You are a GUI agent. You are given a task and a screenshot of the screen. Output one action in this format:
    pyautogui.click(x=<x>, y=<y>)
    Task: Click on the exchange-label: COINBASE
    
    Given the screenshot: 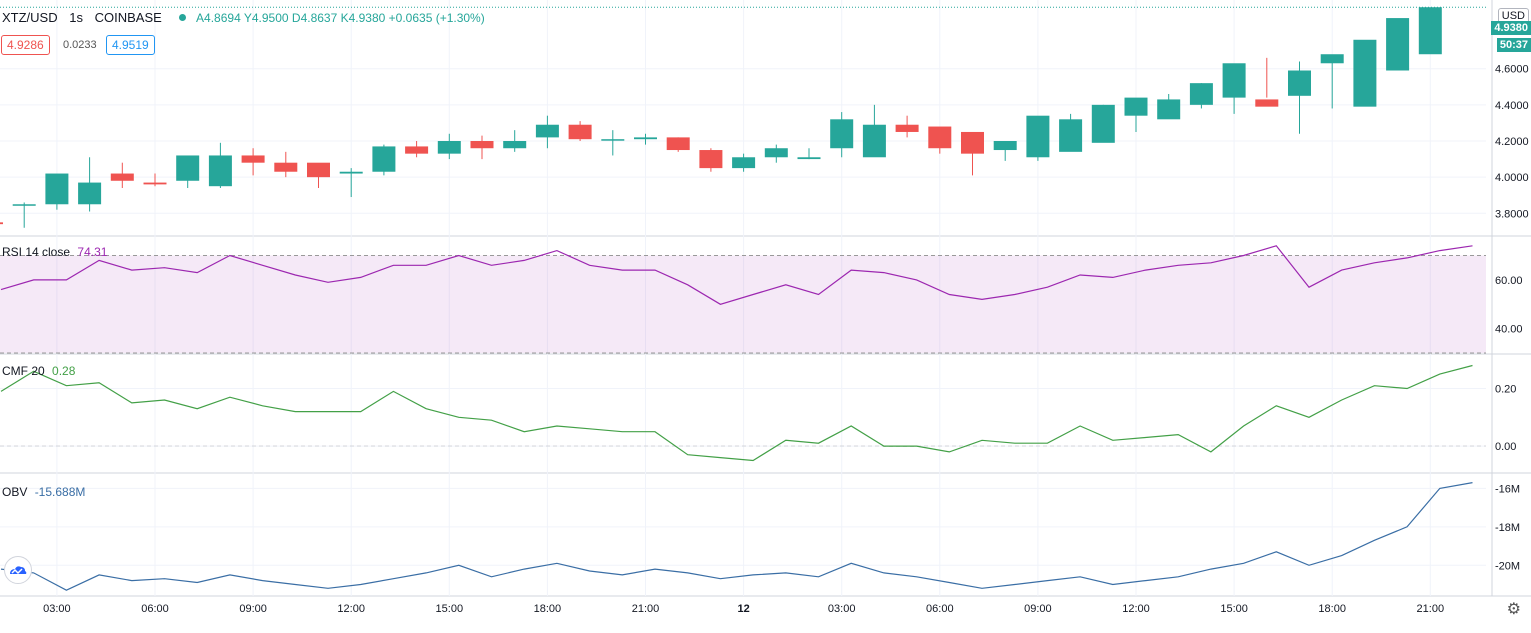 What is the action you would take?
    pyautogui.click(x=128, y=17)
    